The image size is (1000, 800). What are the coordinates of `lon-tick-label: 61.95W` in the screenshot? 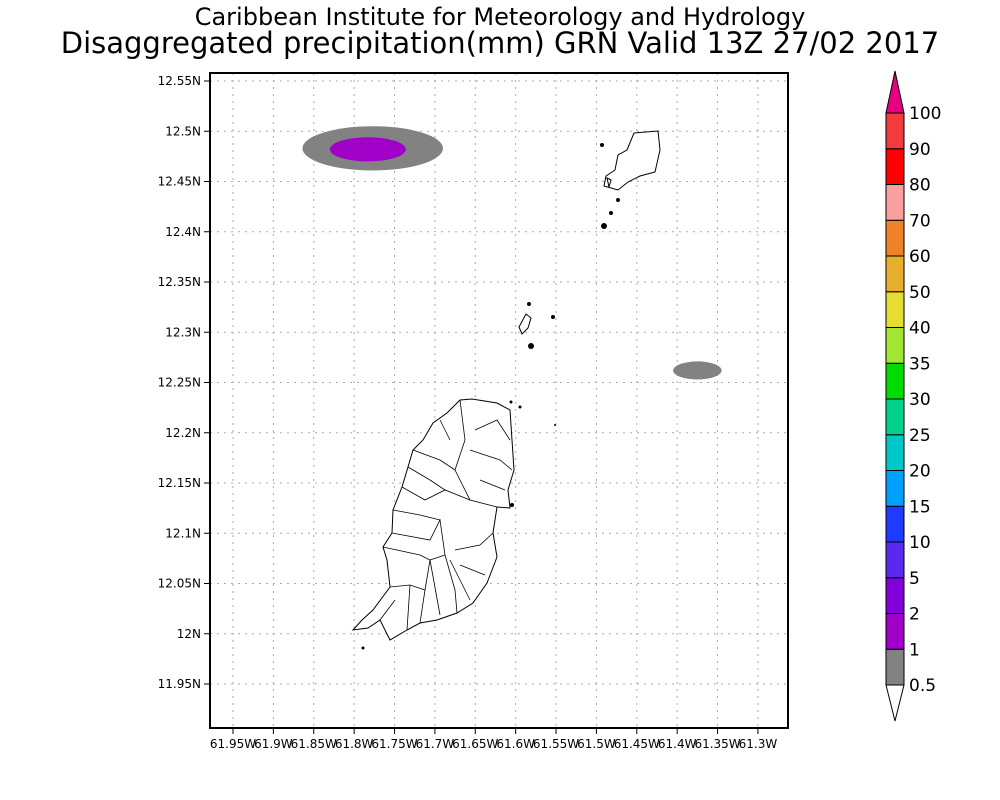 It's located at (233, 744).